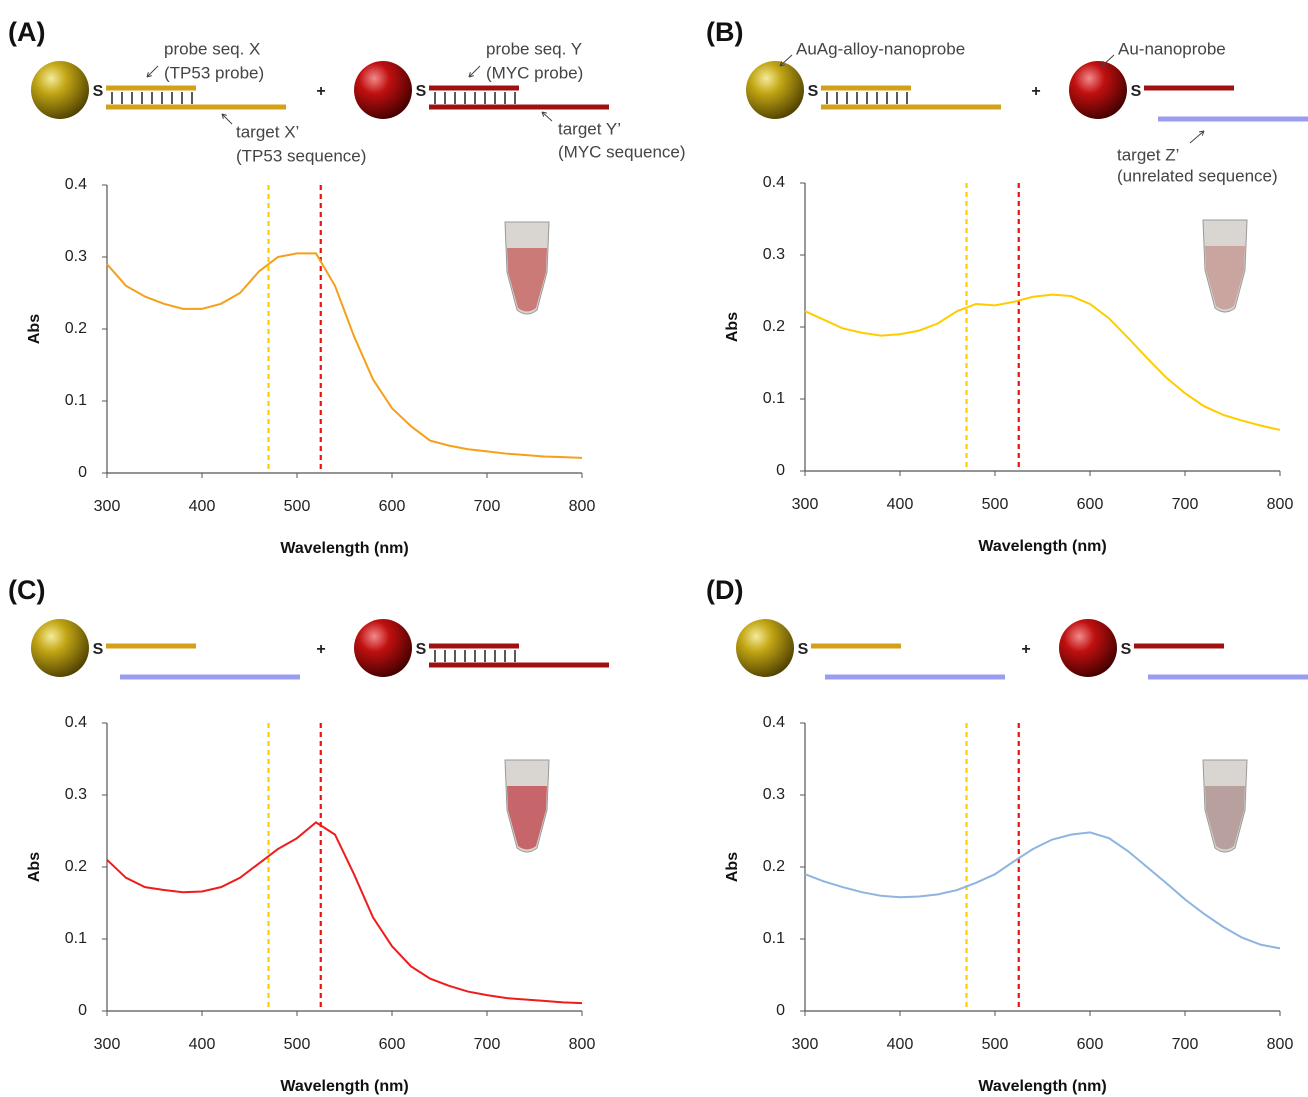 The width and height of the screenshot is (1308, 1097). Describe the element at coordinates (1197, 175) in the screenshot. I see `annotation: (unrelated sequence)` at that location.